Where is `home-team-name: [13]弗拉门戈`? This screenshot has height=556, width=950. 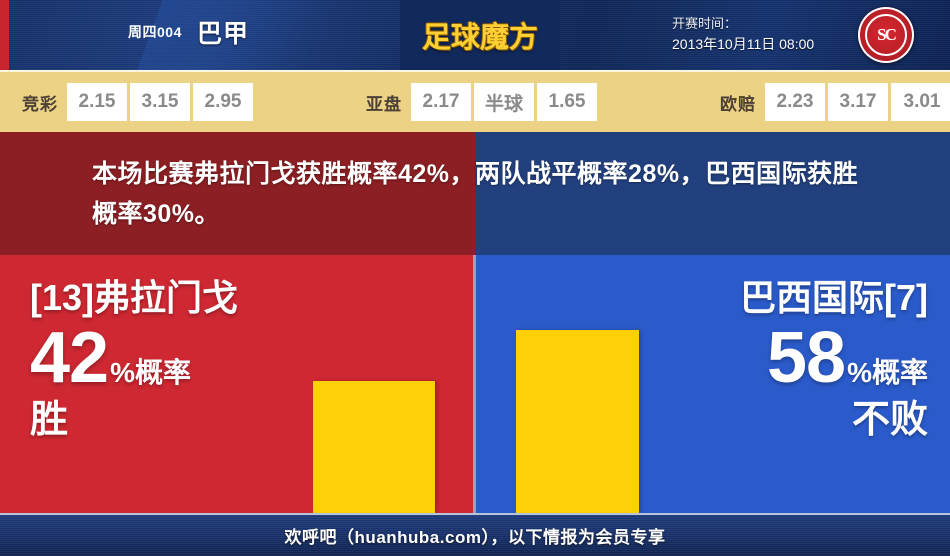
home-team-name: [13]弗拉门戈 is located at coordinates (134, 297).